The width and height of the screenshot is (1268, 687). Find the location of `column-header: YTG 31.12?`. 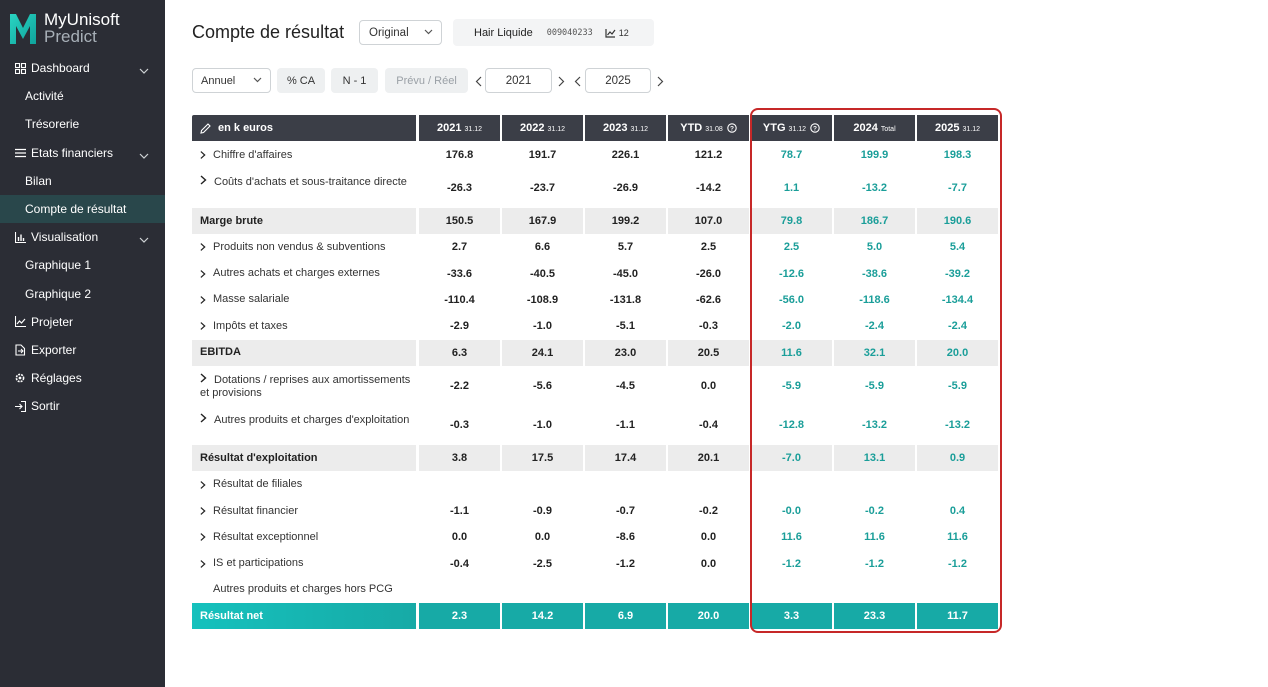

column-header: YTG 31.12? is located at coordinates (791, 128).